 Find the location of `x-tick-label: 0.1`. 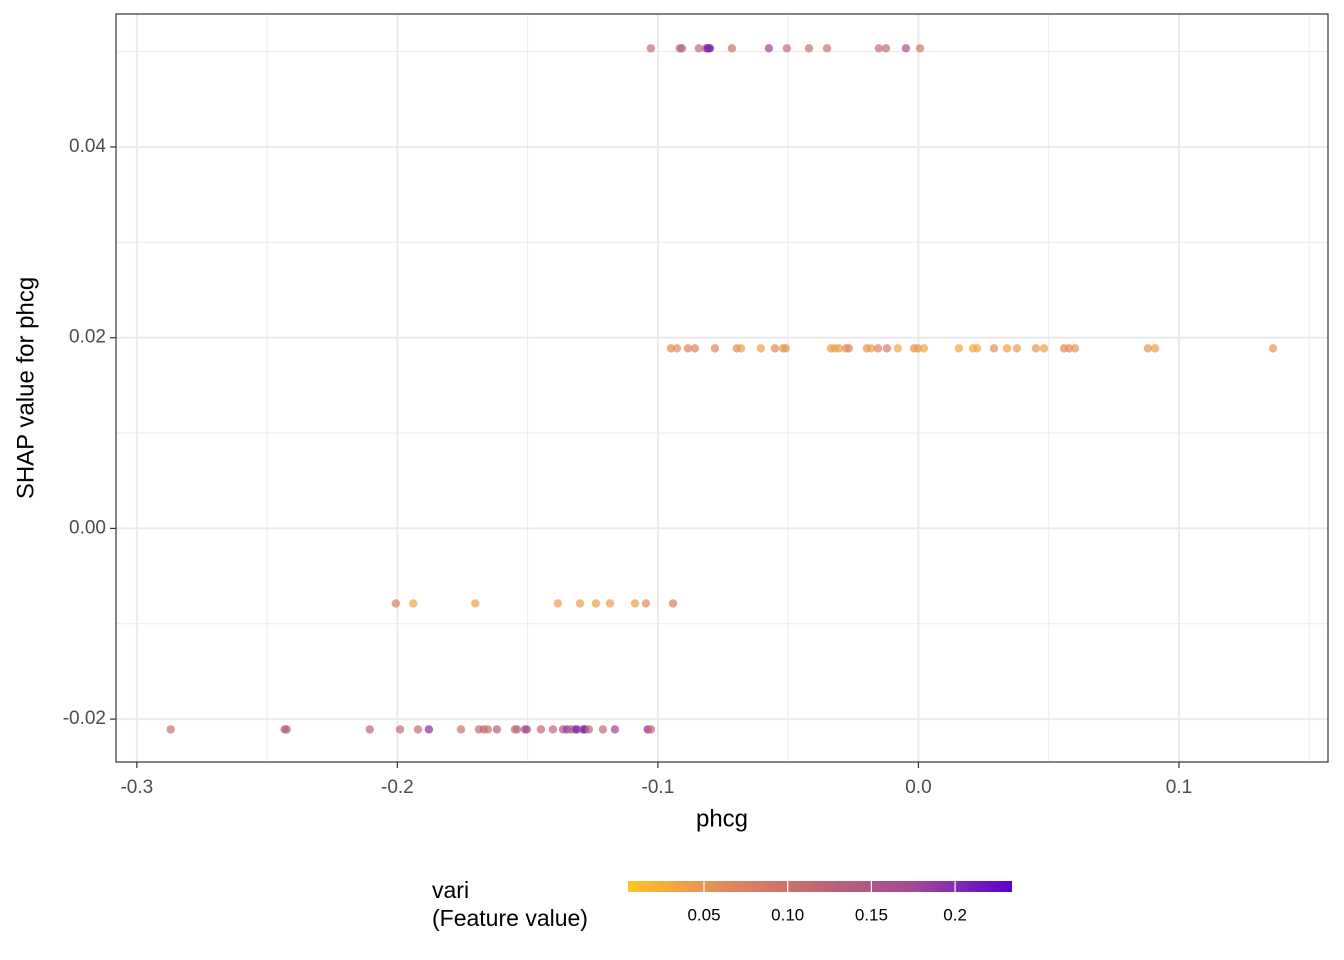

x-tick-label: 0.1 is located at coordinates (1179, 787).